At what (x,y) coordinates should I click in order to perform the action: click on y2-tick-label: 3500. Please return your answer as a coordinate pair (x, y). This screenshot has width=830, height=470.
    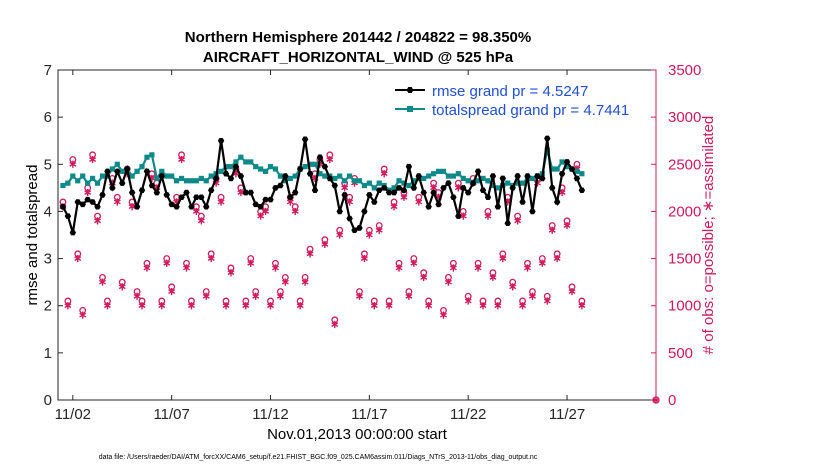
    Looking at the image, I should click on (684, 70).